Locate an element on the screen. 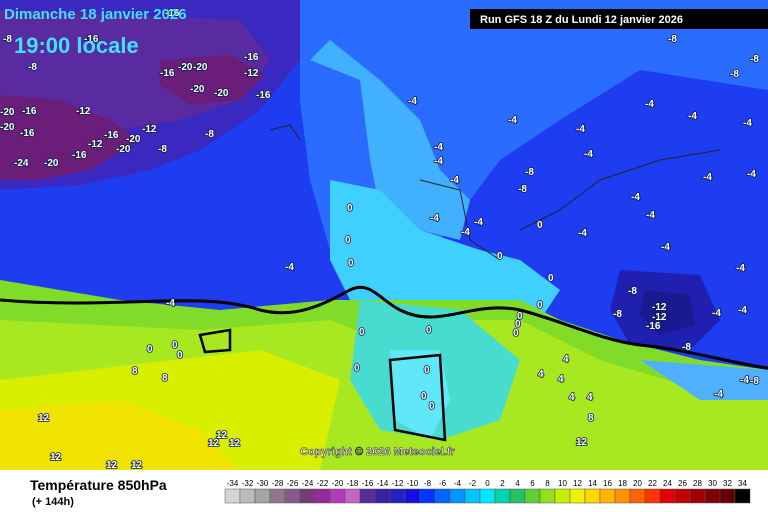 This screenshot has height=512, width=768. legend-tick-label: 18 is located at coordinates (622, 483).